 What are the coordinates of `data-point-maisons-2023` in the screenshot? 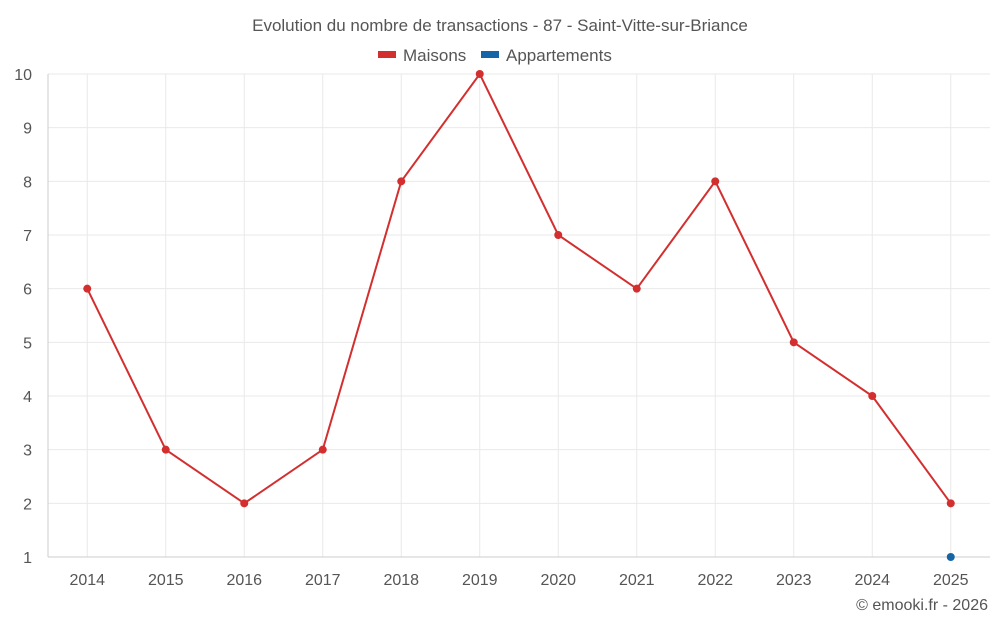 It's located at (793, 342).